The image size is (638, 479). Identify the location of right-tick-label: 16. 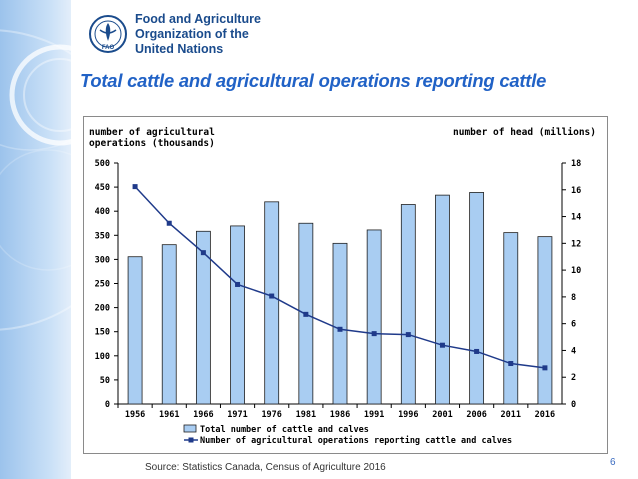
(576, 191).